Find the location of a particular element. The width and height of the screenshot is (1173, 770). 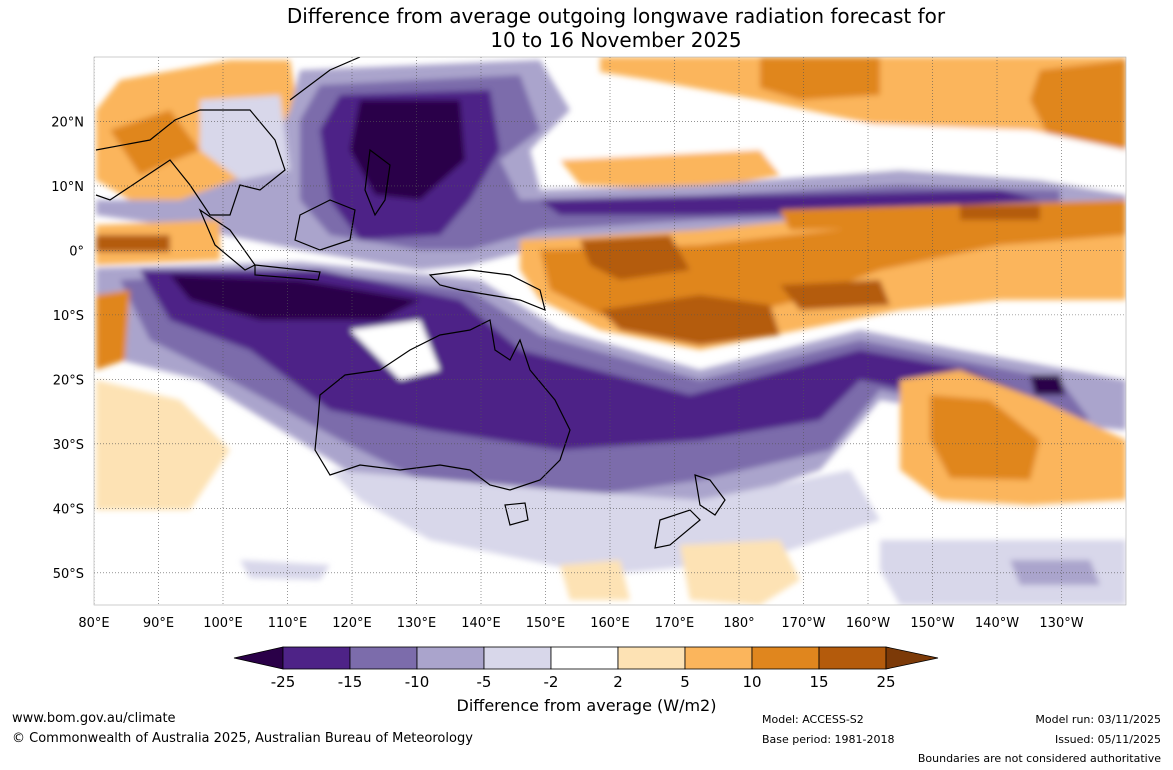

lon-tick-label: 180° is located at coordinates (738, 623).